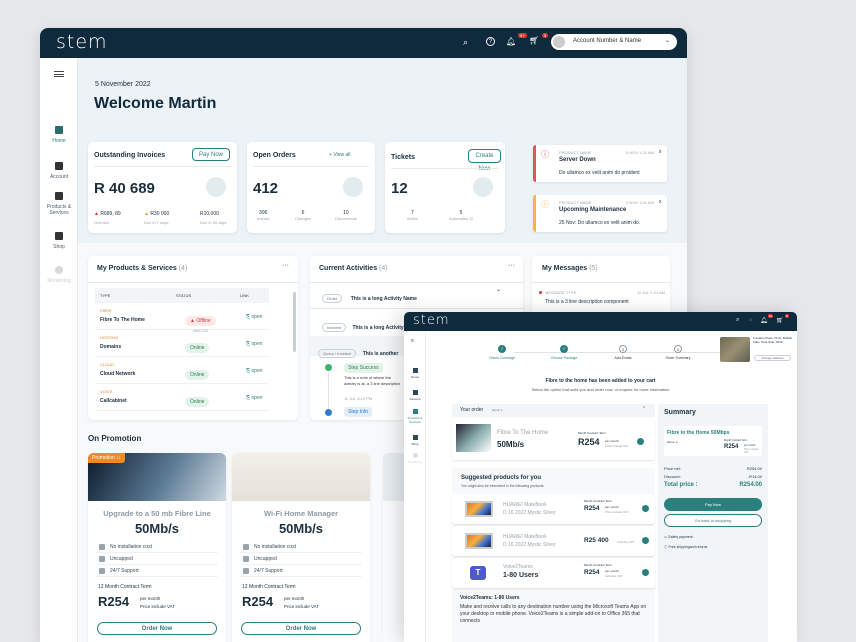  Describe the element at coordinates (369, 296) in the screenshot. I see `activity-order: Order This is a long Activity Name` at that location.